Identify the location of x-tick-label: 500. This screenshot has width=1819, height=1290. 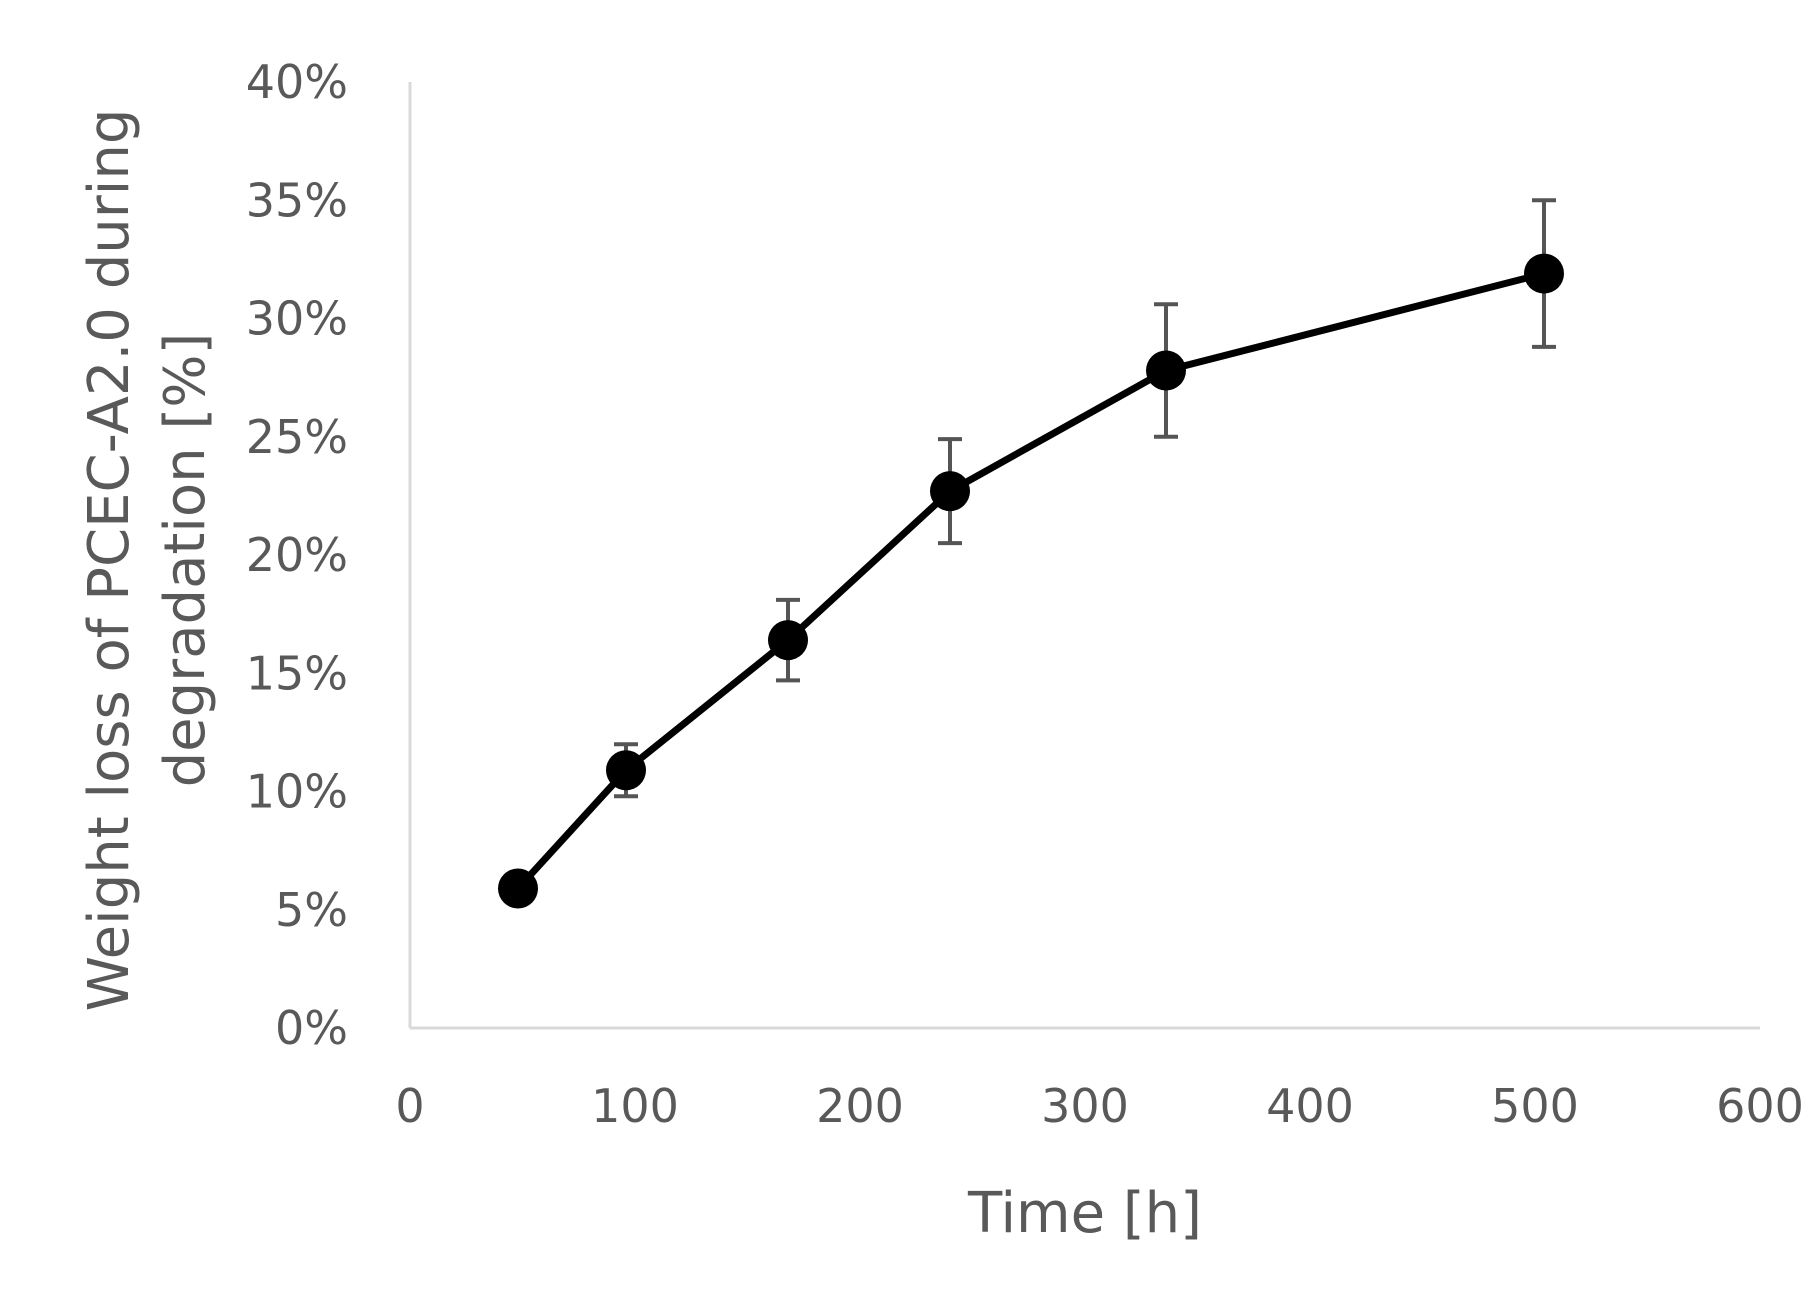
(1535, 1106).